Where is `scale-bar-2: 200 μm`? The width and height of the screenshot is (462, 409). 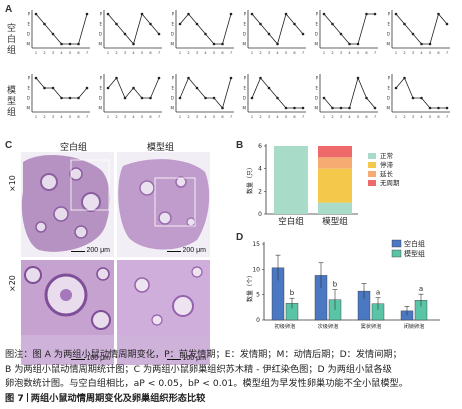
scale-bar-2: 200 μm is located at coordinates (186, 250).